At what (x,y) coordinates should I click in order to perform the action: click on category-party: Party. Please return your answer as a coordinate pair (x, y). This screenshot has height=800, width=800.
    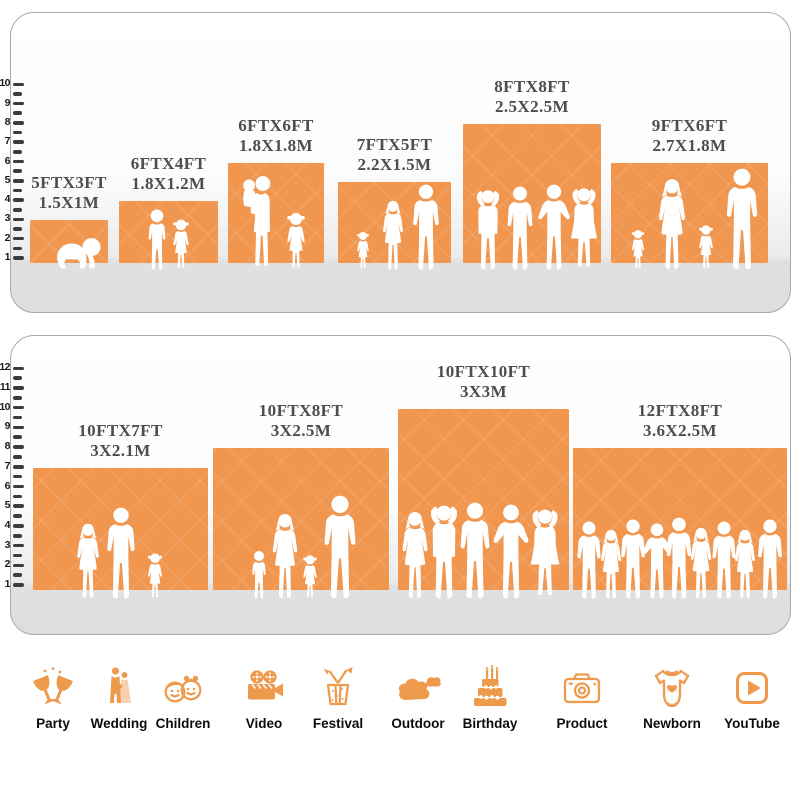
    Looking at the image, I should click on (53, 697).